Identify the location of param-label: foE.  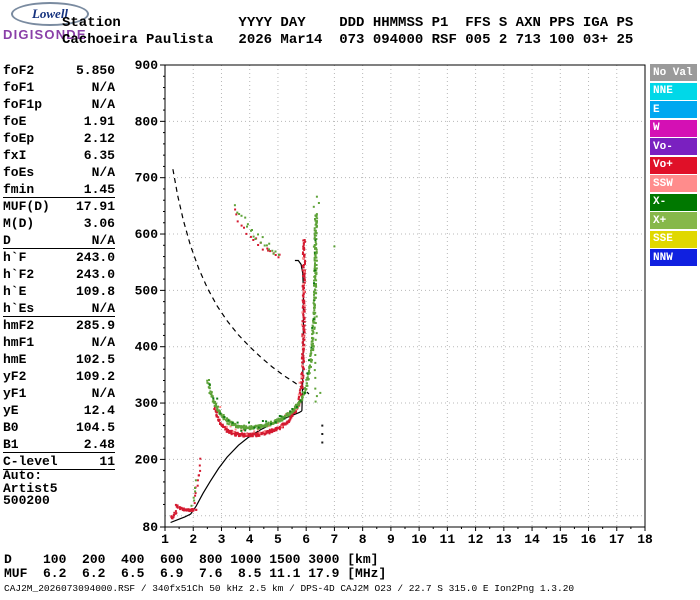
(15, 121).